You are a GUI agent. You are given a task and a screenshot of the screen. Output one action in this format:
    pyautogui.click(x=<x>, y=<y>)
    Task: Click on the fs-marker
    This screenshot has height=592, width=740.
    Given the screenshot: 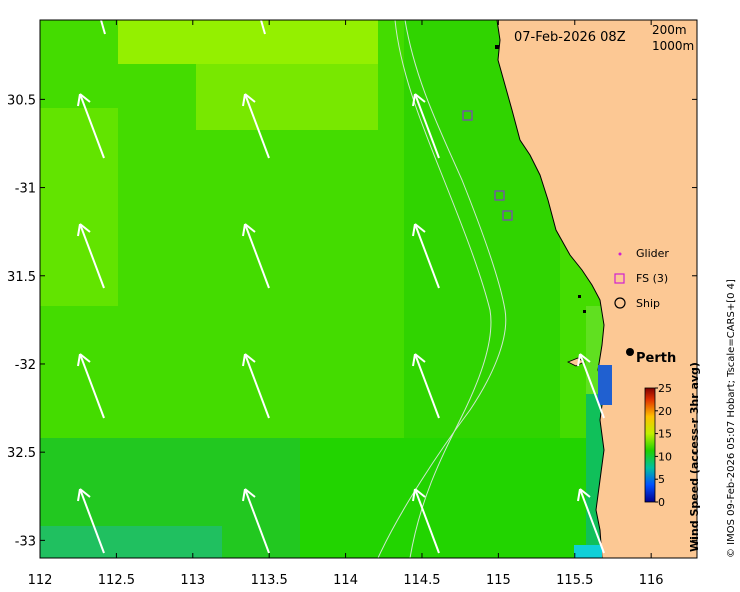 What is the action you would take?
    pyautogui.click(x=507, y=215)
    